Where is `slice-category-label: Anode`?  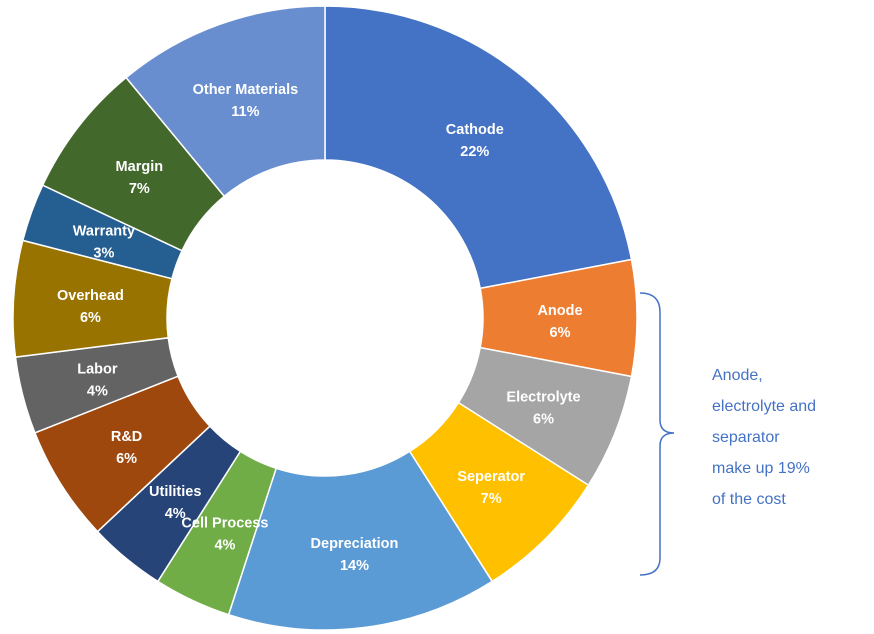 slice-category-label: Anode is located at coordinates (559, 311).